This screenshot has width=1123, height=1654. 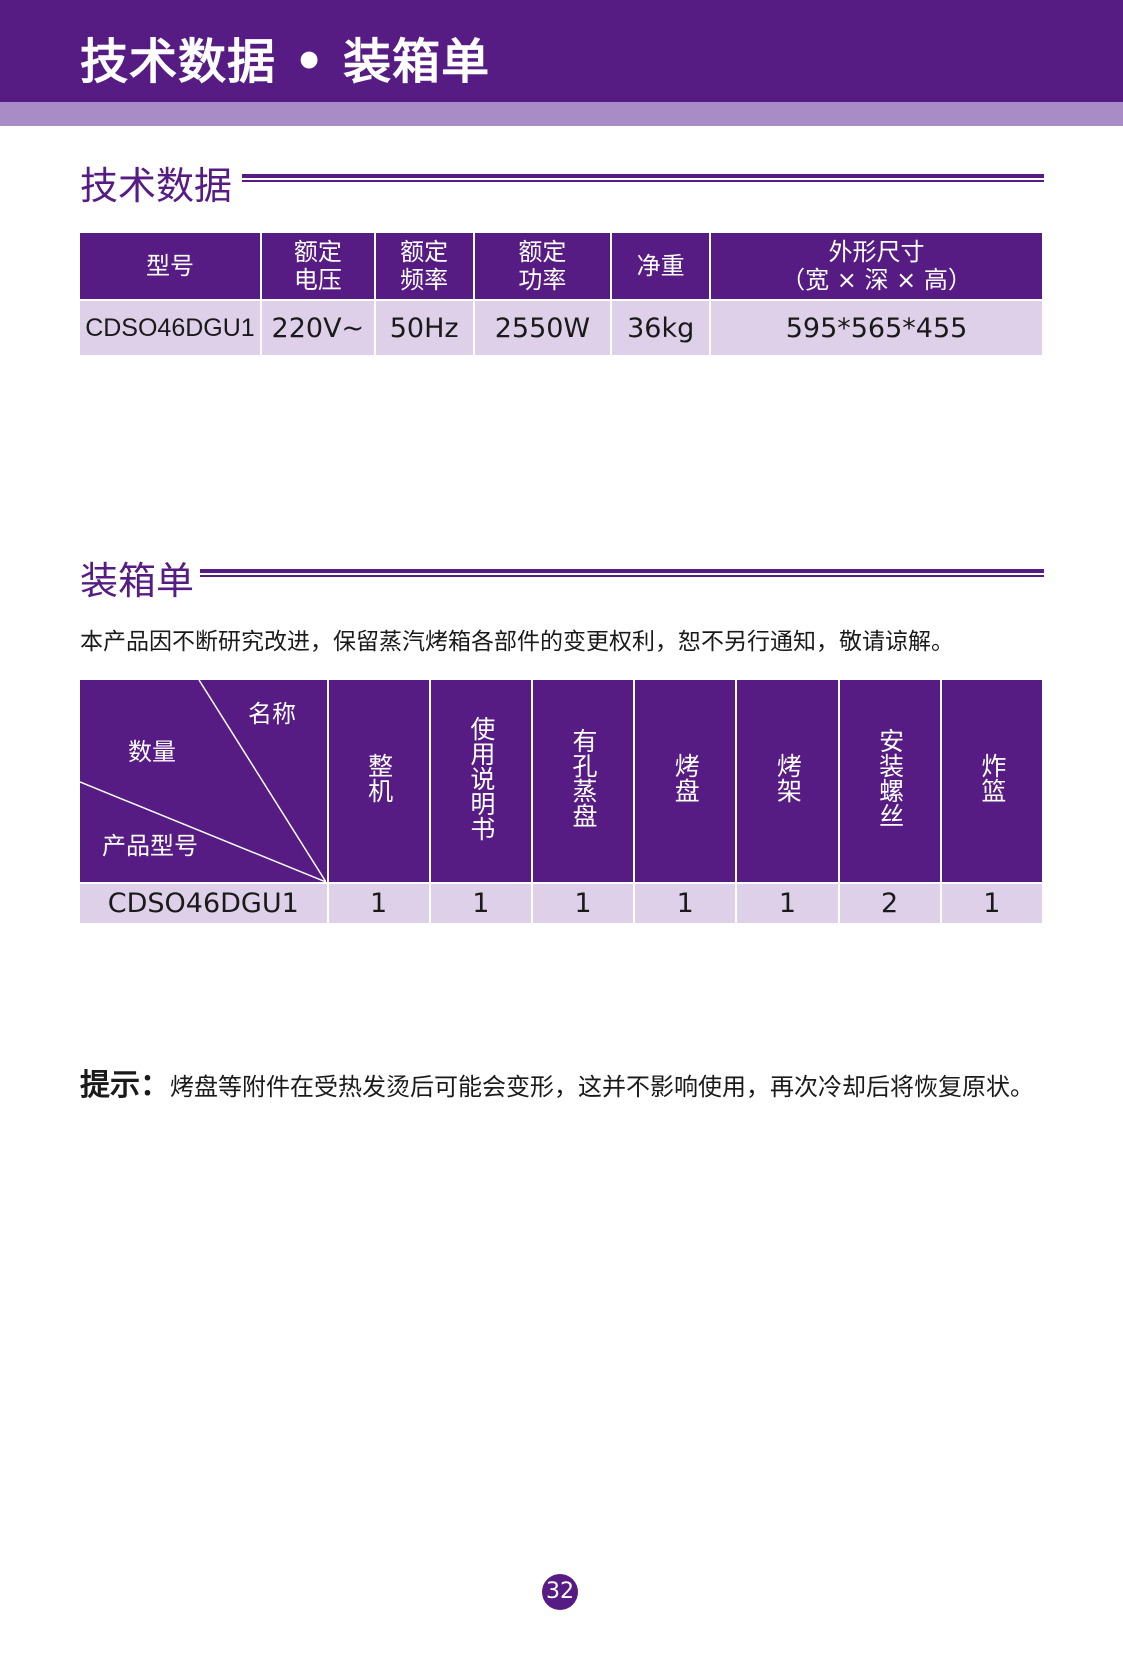 What do you see at coordinates (203, 902) in the screenshot?
I see `packing-cell-model: CDSO46DGU1` at bounding box center [203, 902].